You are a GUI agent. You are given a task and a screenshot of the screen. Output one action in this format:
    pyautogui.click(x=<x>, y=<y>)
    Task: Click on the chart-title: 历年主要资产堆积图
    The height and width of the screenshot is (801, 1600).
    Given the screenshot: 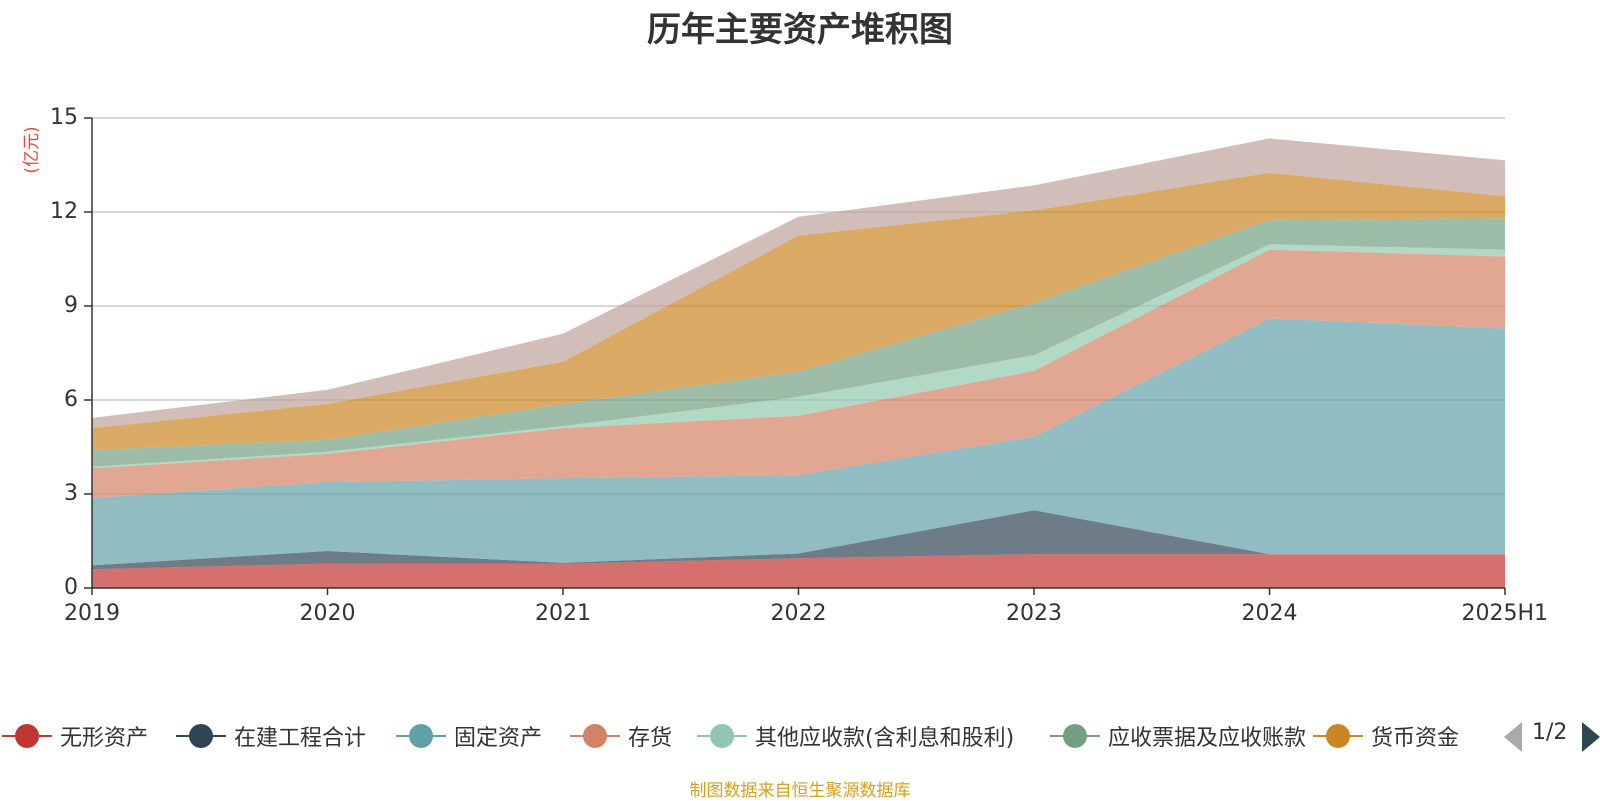 What is the action you would take?
    pyautogui.click(x=800, y=30)
    